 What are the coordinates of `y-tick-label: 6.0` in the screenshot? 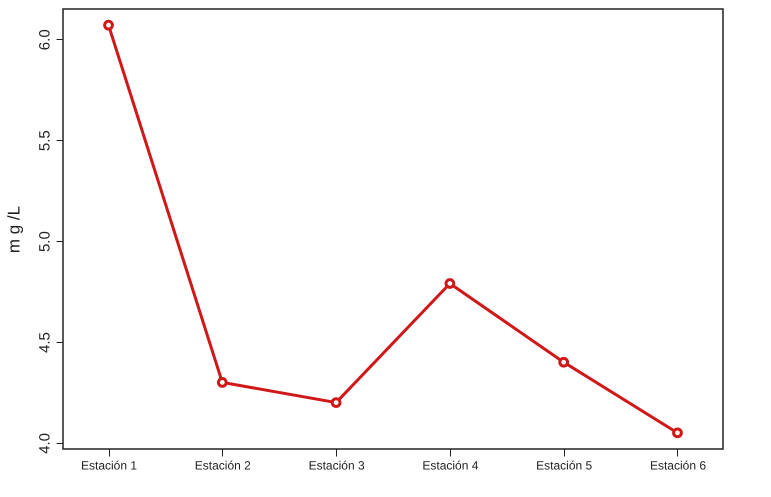 It's located at (45, 39).